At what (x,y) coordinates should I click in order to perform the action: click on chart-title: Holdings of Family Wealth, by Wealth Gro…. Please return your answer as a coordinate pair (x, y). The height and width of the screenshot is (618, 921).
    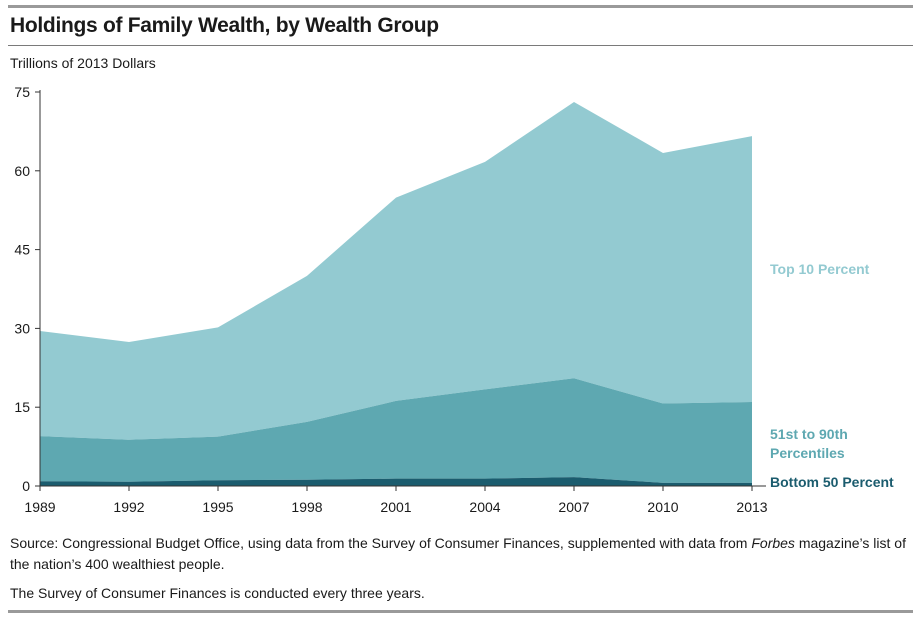
    Looking at the image, I should click on (224, 25).